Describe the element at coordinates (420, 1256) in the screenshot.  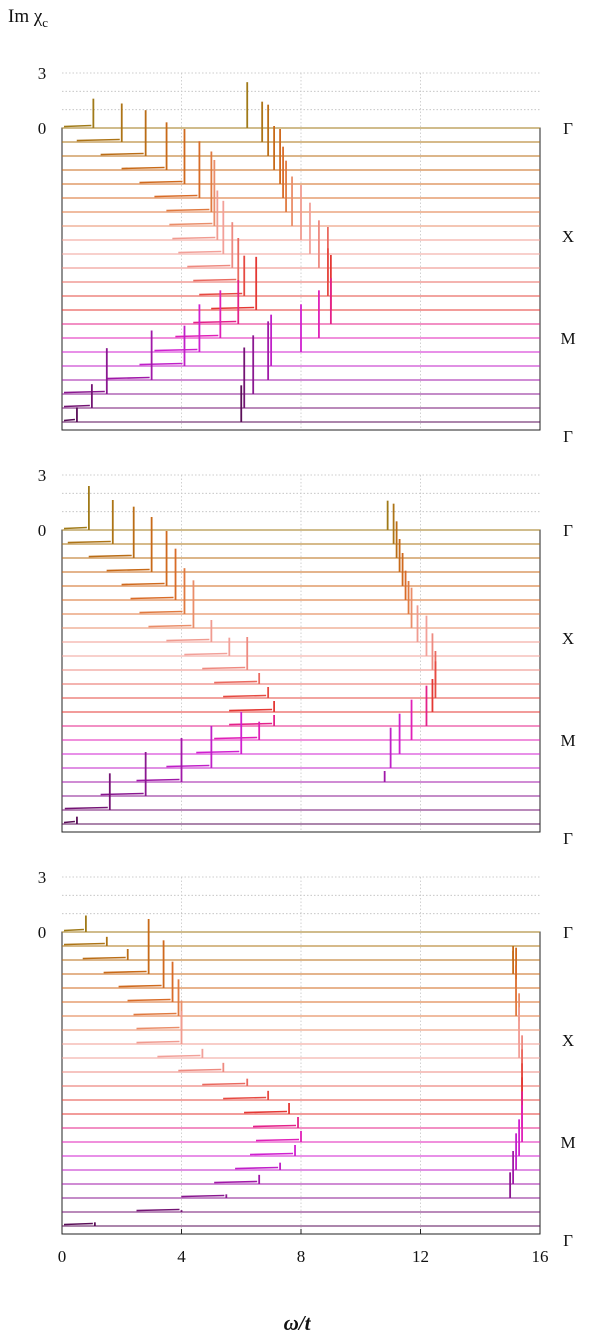
I see `x-tick-label: 12` at that location.